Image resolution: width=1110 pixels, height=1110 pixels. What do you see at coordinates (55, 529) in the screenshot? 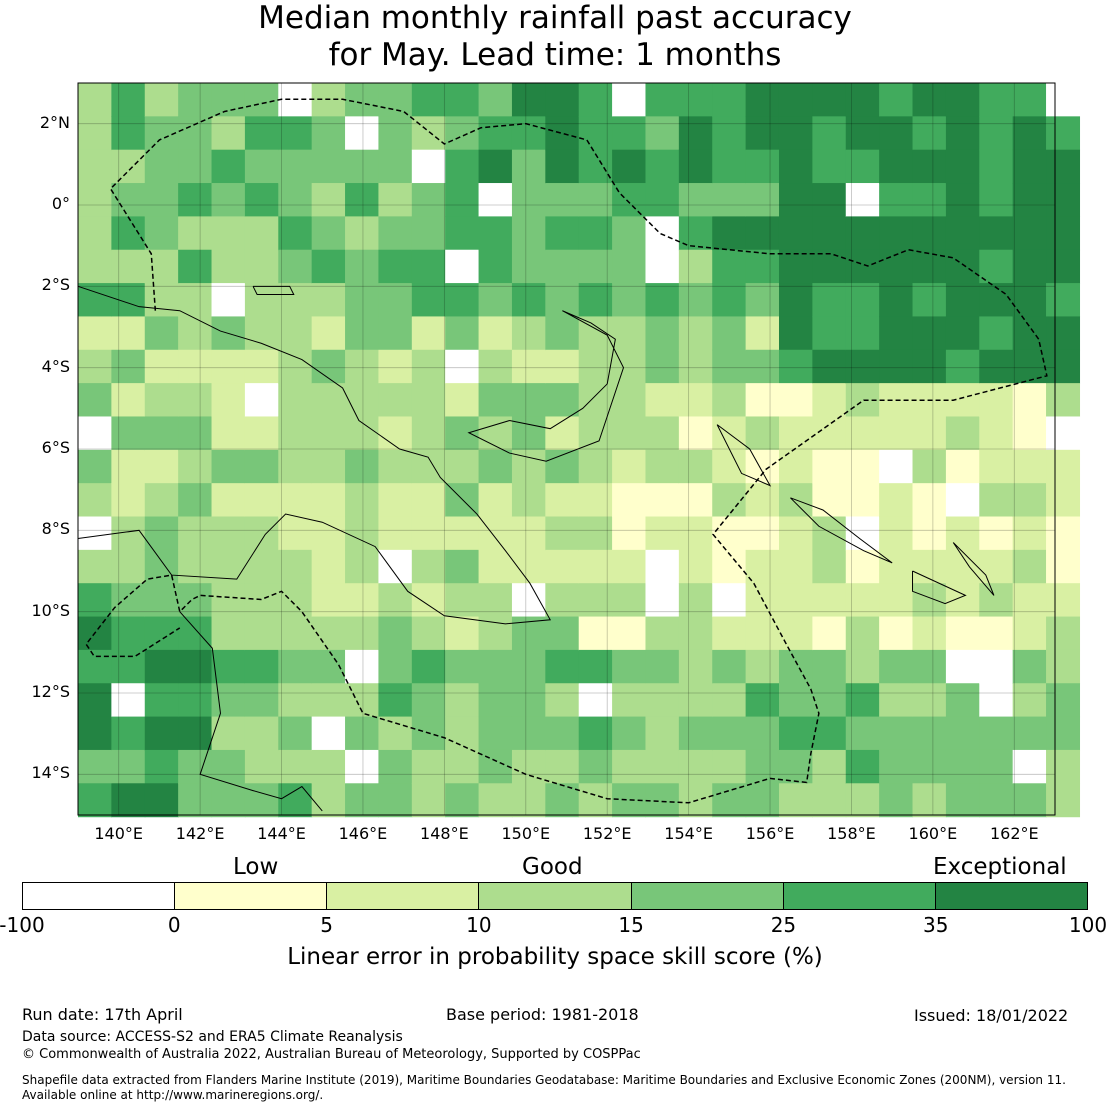
I see `latitude-label: 8°S` at bounding box center [55, 529].